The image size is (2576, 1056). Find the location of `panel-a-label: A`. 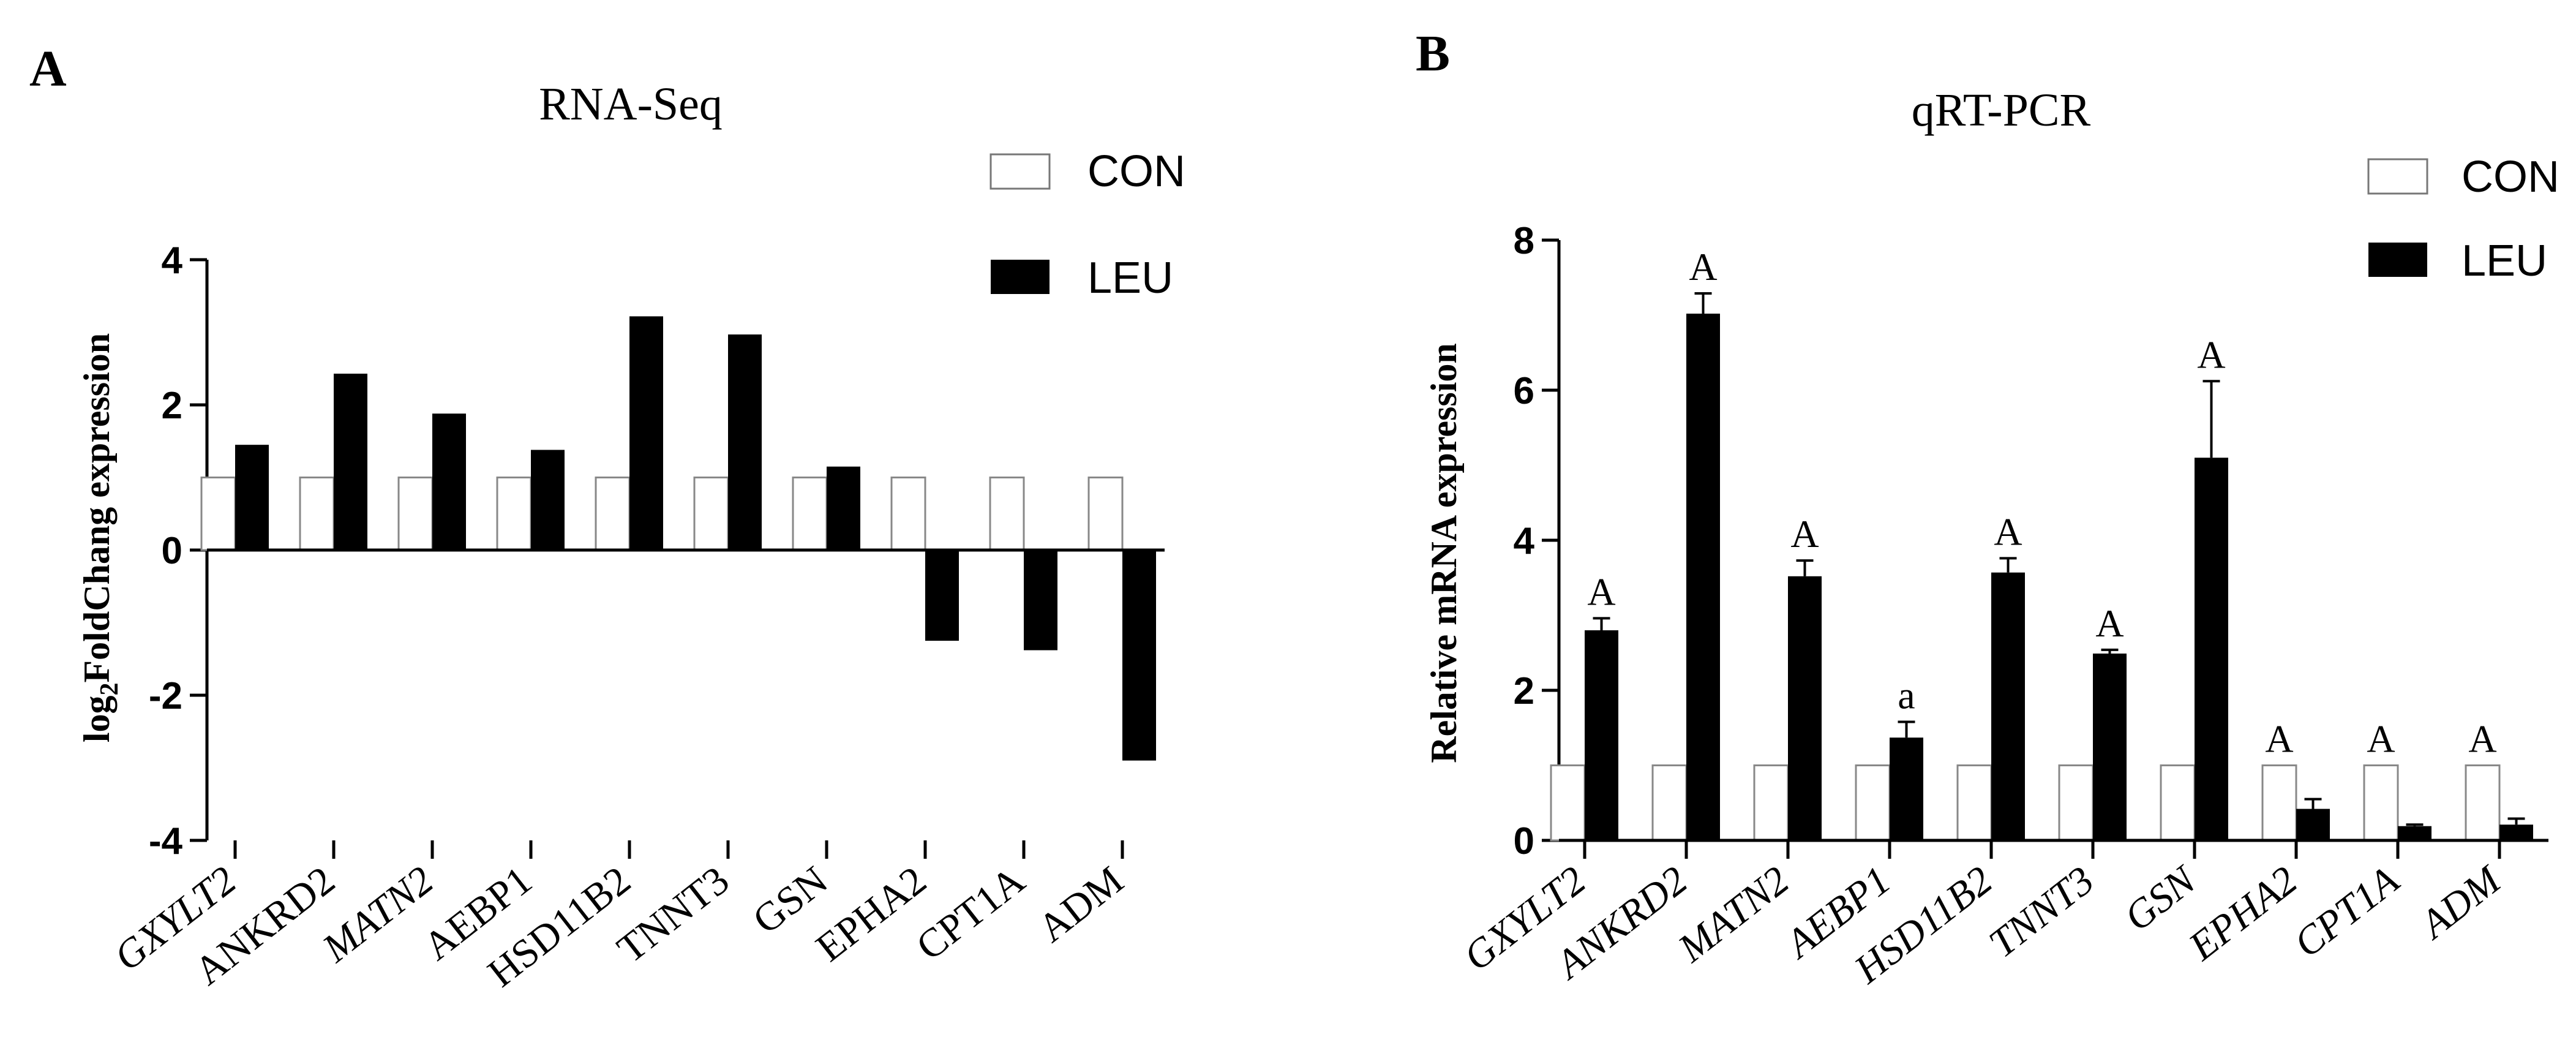

panel-a-label: A is located at coordinates (48, 68).